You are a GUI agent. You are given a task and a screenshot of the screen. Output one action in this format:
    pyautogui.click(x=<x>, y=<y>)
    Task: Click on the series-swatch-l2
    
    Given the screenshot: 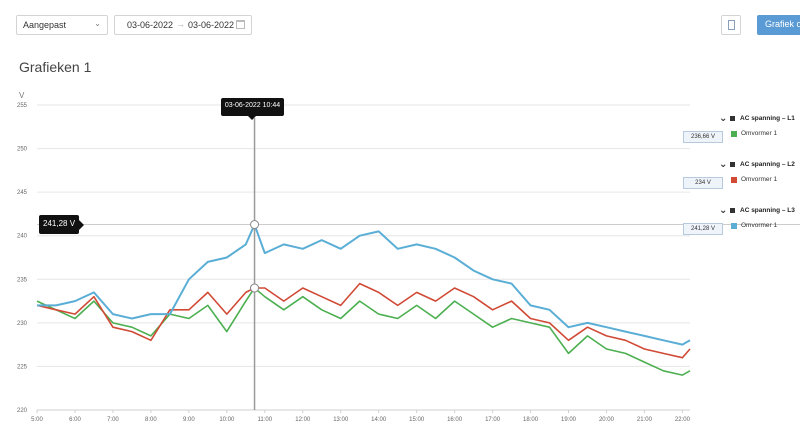 What is the action you would take?
    pyautogui.click(x=734, y=180)
    